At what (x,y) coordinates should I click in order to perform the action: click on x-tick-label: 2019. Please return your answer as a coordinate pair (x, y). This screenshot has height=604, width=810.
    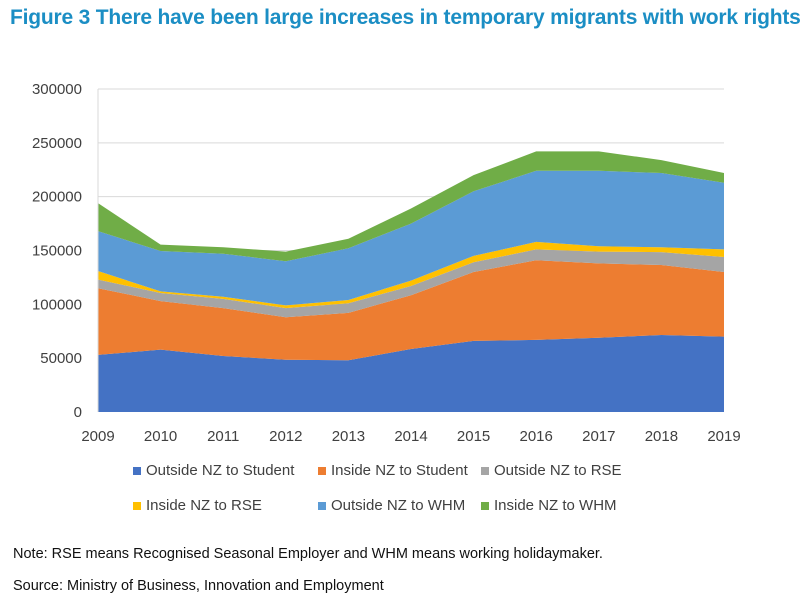
    Looking at the image, I should click on (723, 436).